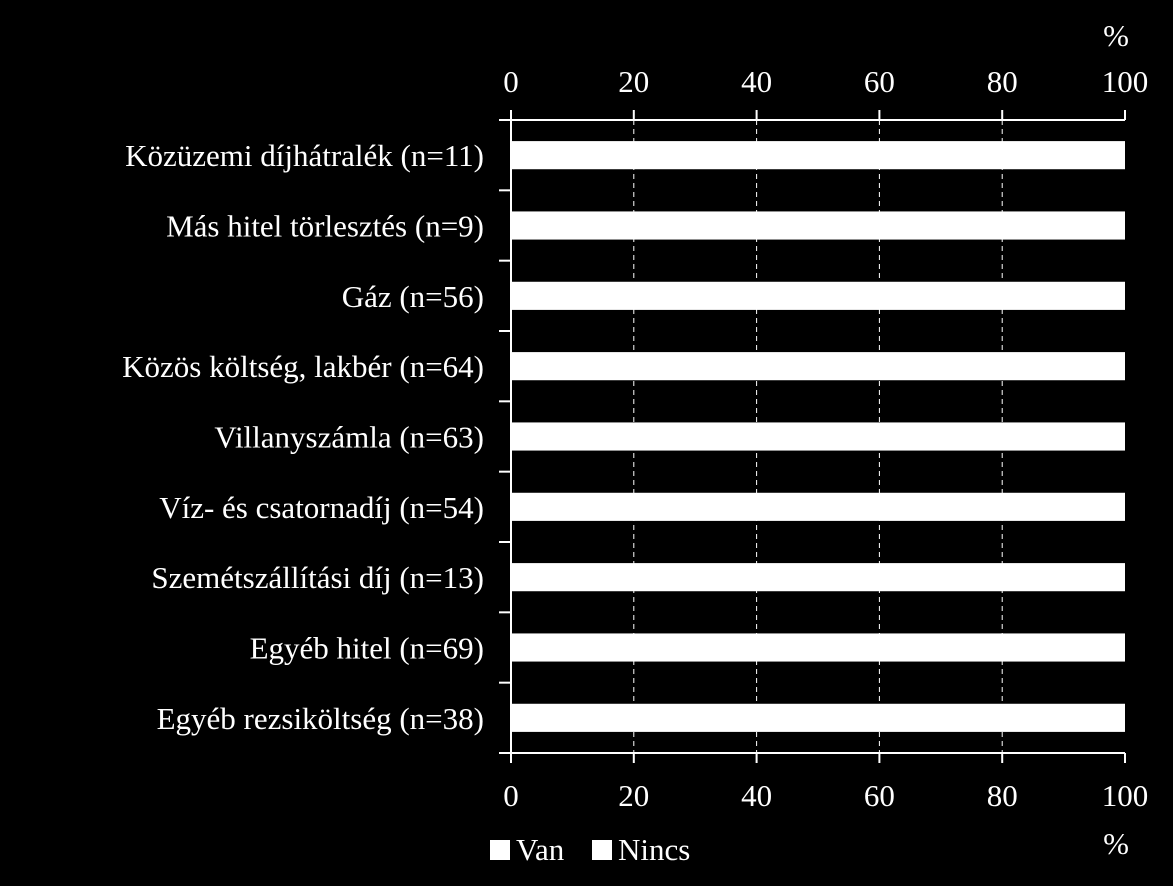 The image size is (1173, 886). What do you see at coordinates (756, 81) in the screenshot?
I see `x-tick-label-top: 40` at bounding box center [756, 81].